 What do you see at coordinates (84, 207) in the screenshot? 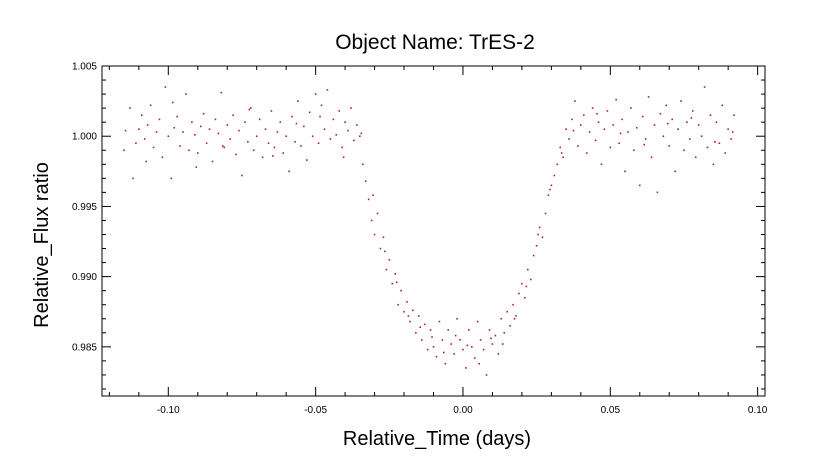
I see `y-tick-label: 0.995` at bounding box center [84, 207].